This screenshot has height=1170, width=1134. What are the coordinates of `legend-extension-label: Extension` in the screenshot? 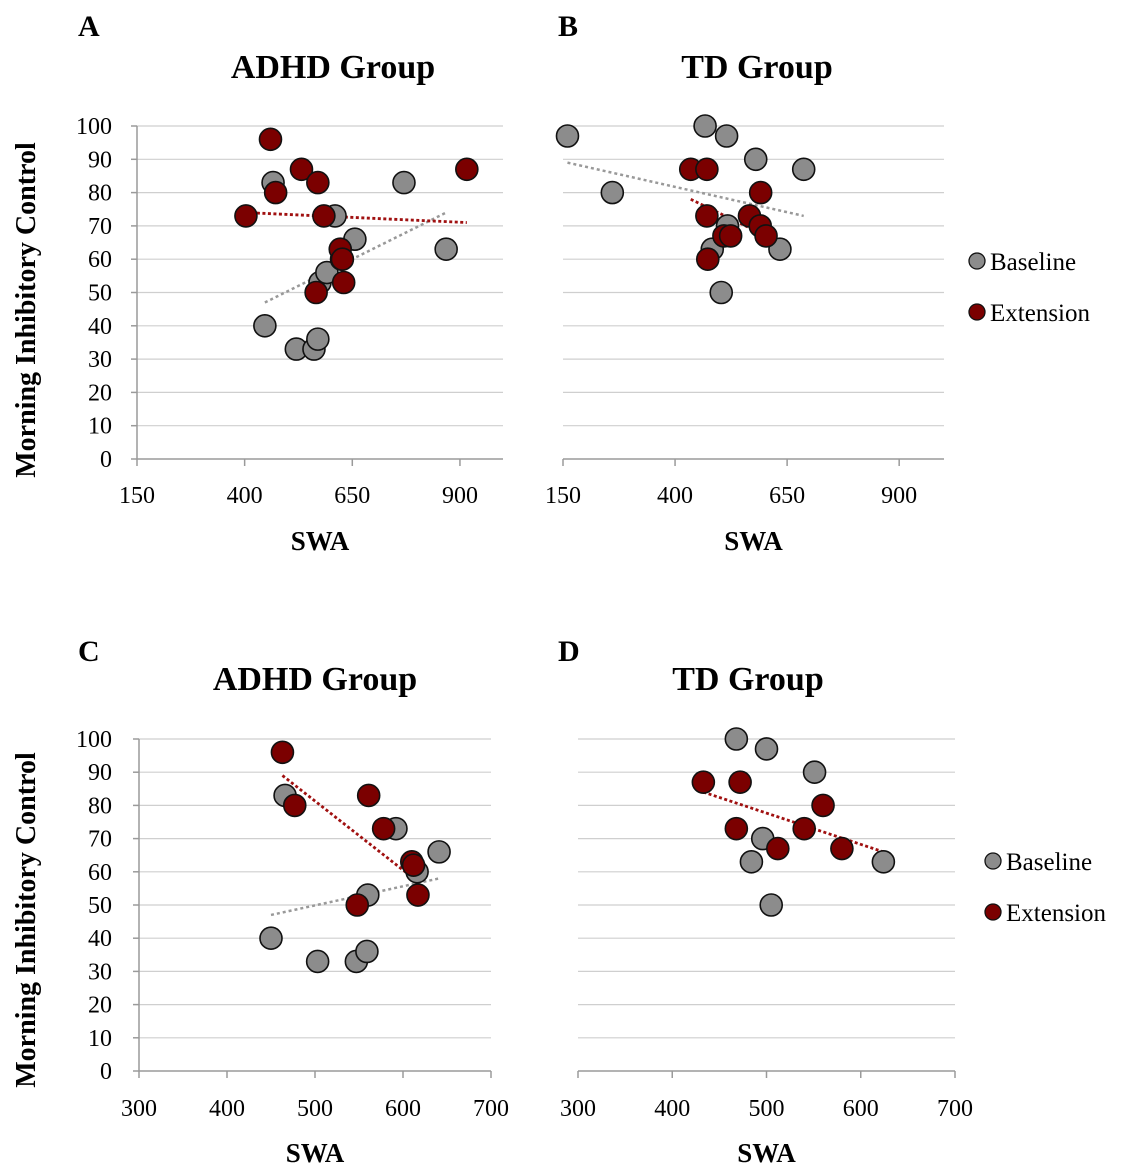 It's located at (1056, 913).